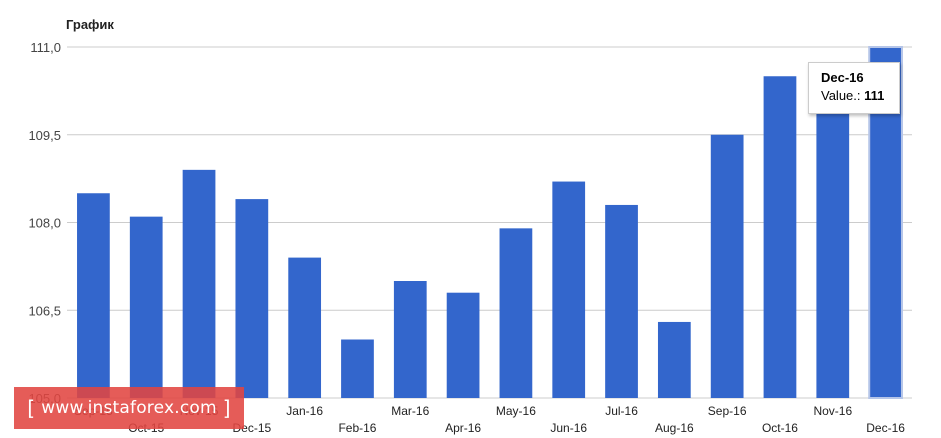 This screenshot has height=438, width=941. What do you see at coordinates (410, 411) in the screenshot?
I see `x-tick-label: Mar-16` at bounding box center [410, 411].